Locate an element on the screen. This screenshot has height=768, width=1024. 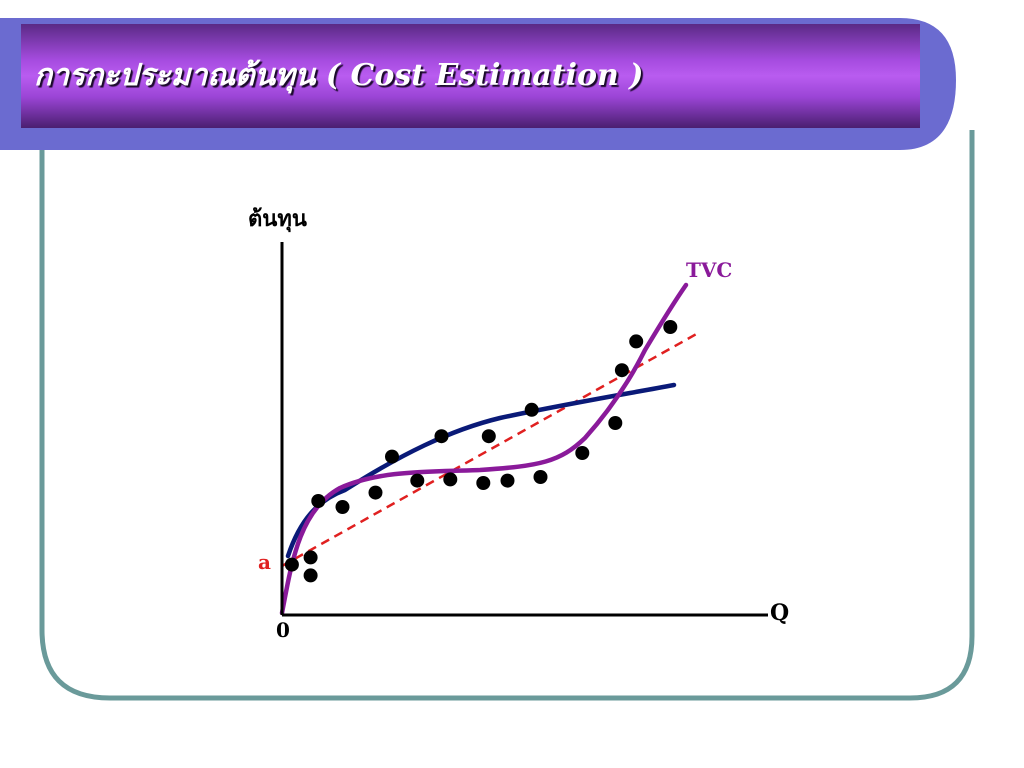
title-bar is located at coordinates (470, 76).